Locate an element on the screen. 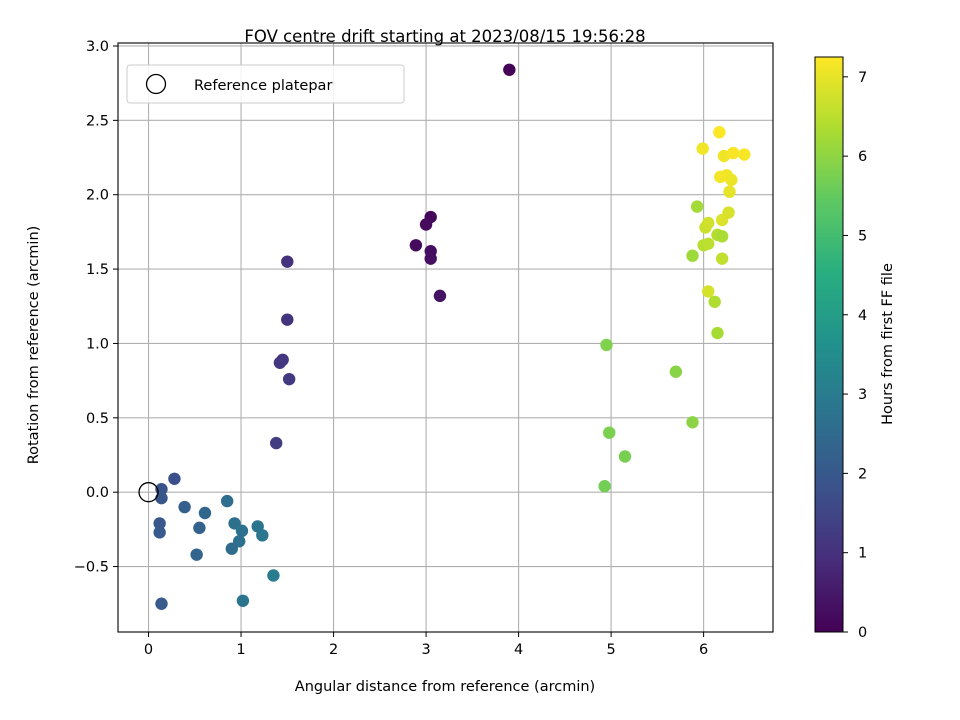 Image resolution: width=960 pixels, height=720 pixels. colorbar-ticks: 0 1 2 3 4 5 6 7 is located at coordinates (855, 355).